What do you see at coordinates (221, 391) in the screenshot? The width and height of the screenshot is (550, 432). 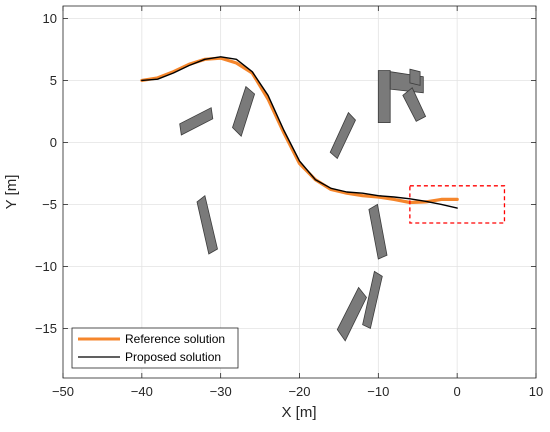 I see `x-tick-label: −30` at bounding box center [221, 391].